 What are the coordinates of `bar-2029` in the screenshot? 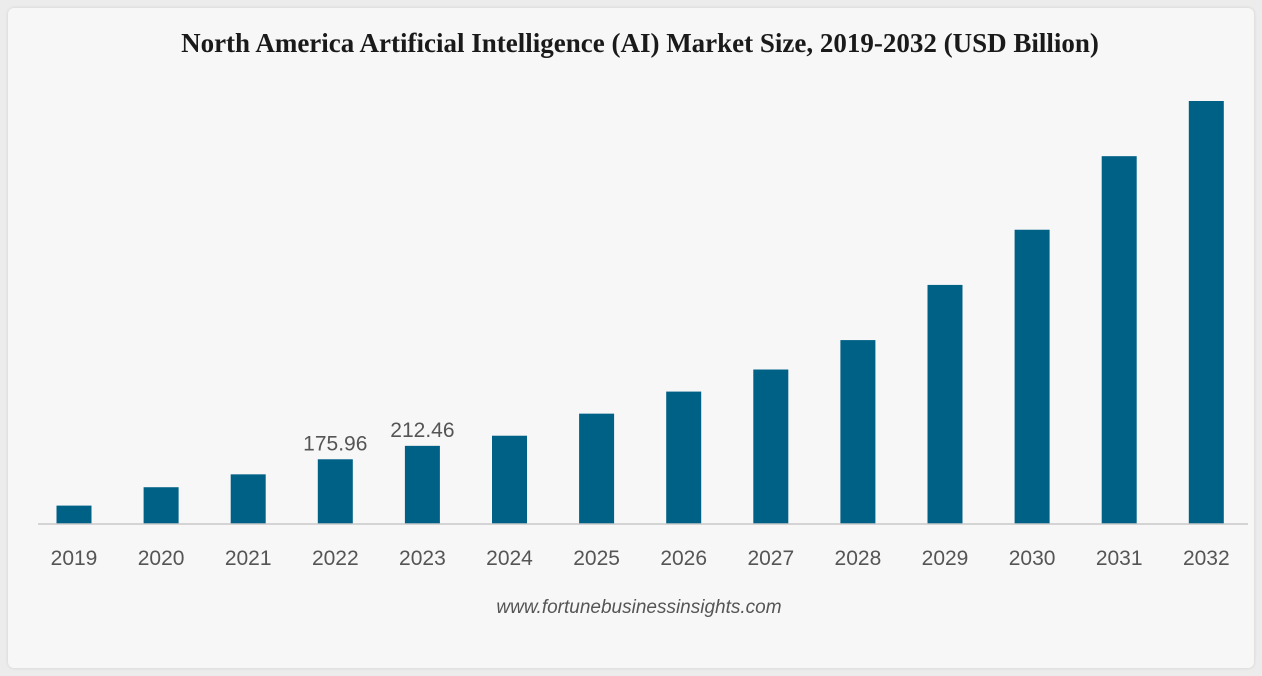 It's located at (945, 404).